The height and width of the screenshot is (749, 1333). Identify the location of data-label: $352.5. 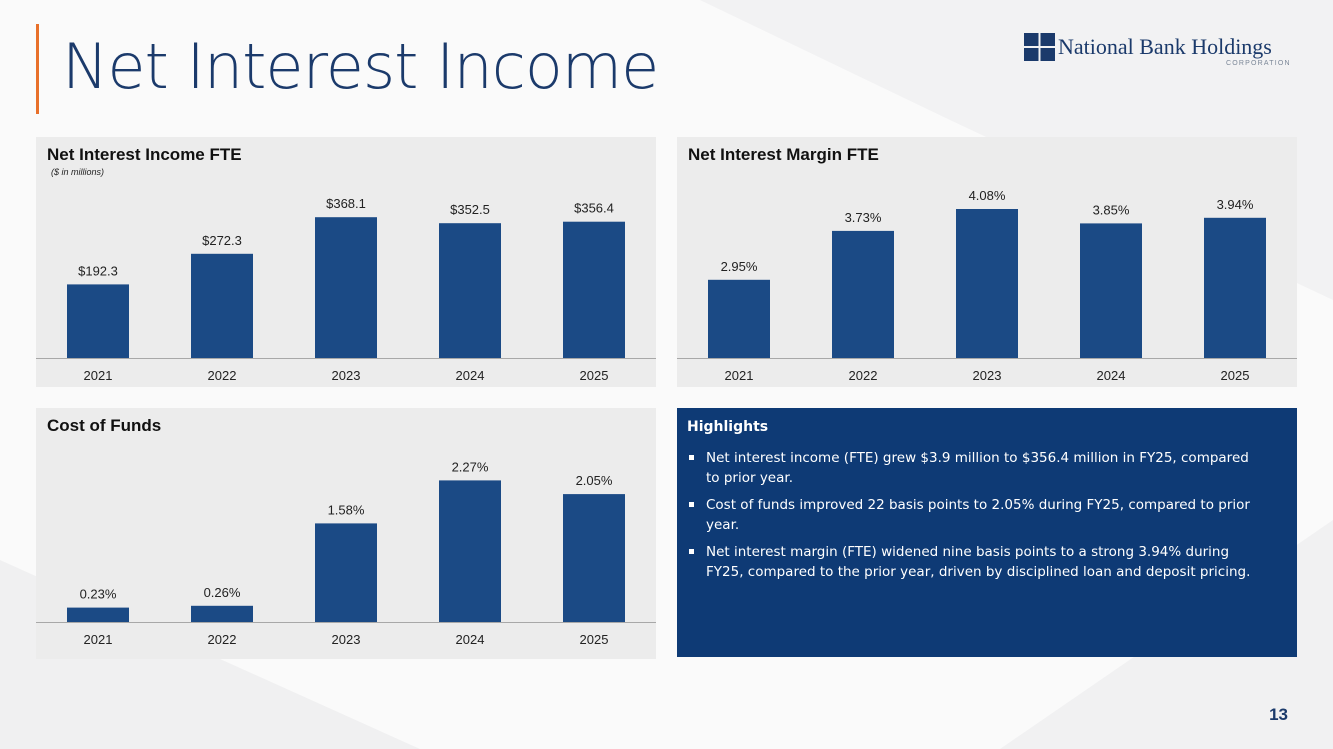
(470, 209).